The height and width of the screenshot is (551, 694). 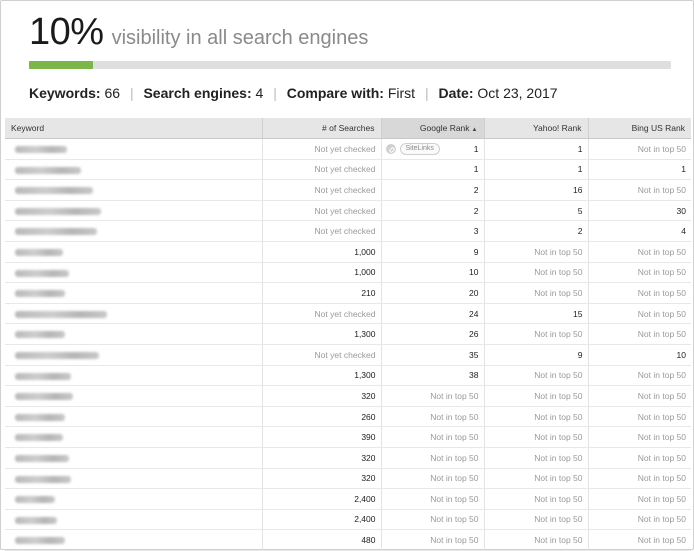 I want to click on column-header-searches: # of Searches, so click(x=321, y=128).